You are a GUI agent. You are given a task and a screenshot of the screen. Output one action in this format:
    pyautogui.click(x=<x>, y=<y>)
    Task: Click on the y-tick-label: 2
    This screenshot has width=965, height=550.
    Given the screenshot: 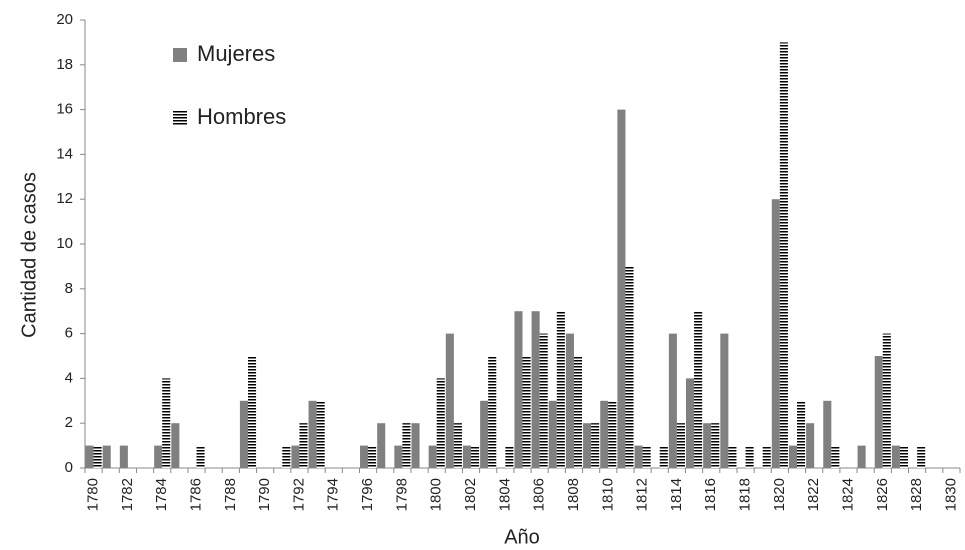 What is the action you would take?
    pyautogui.click(x=69, y=422)
    